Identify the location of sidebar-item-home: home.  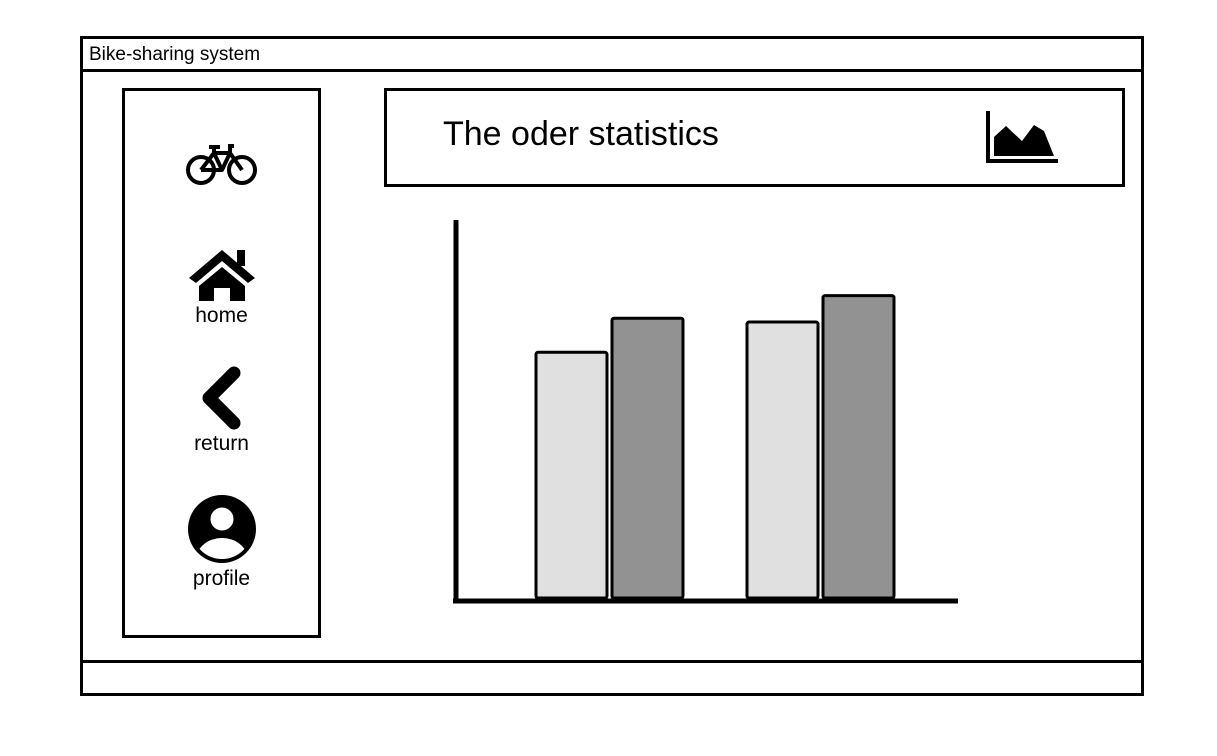
(221, 287).